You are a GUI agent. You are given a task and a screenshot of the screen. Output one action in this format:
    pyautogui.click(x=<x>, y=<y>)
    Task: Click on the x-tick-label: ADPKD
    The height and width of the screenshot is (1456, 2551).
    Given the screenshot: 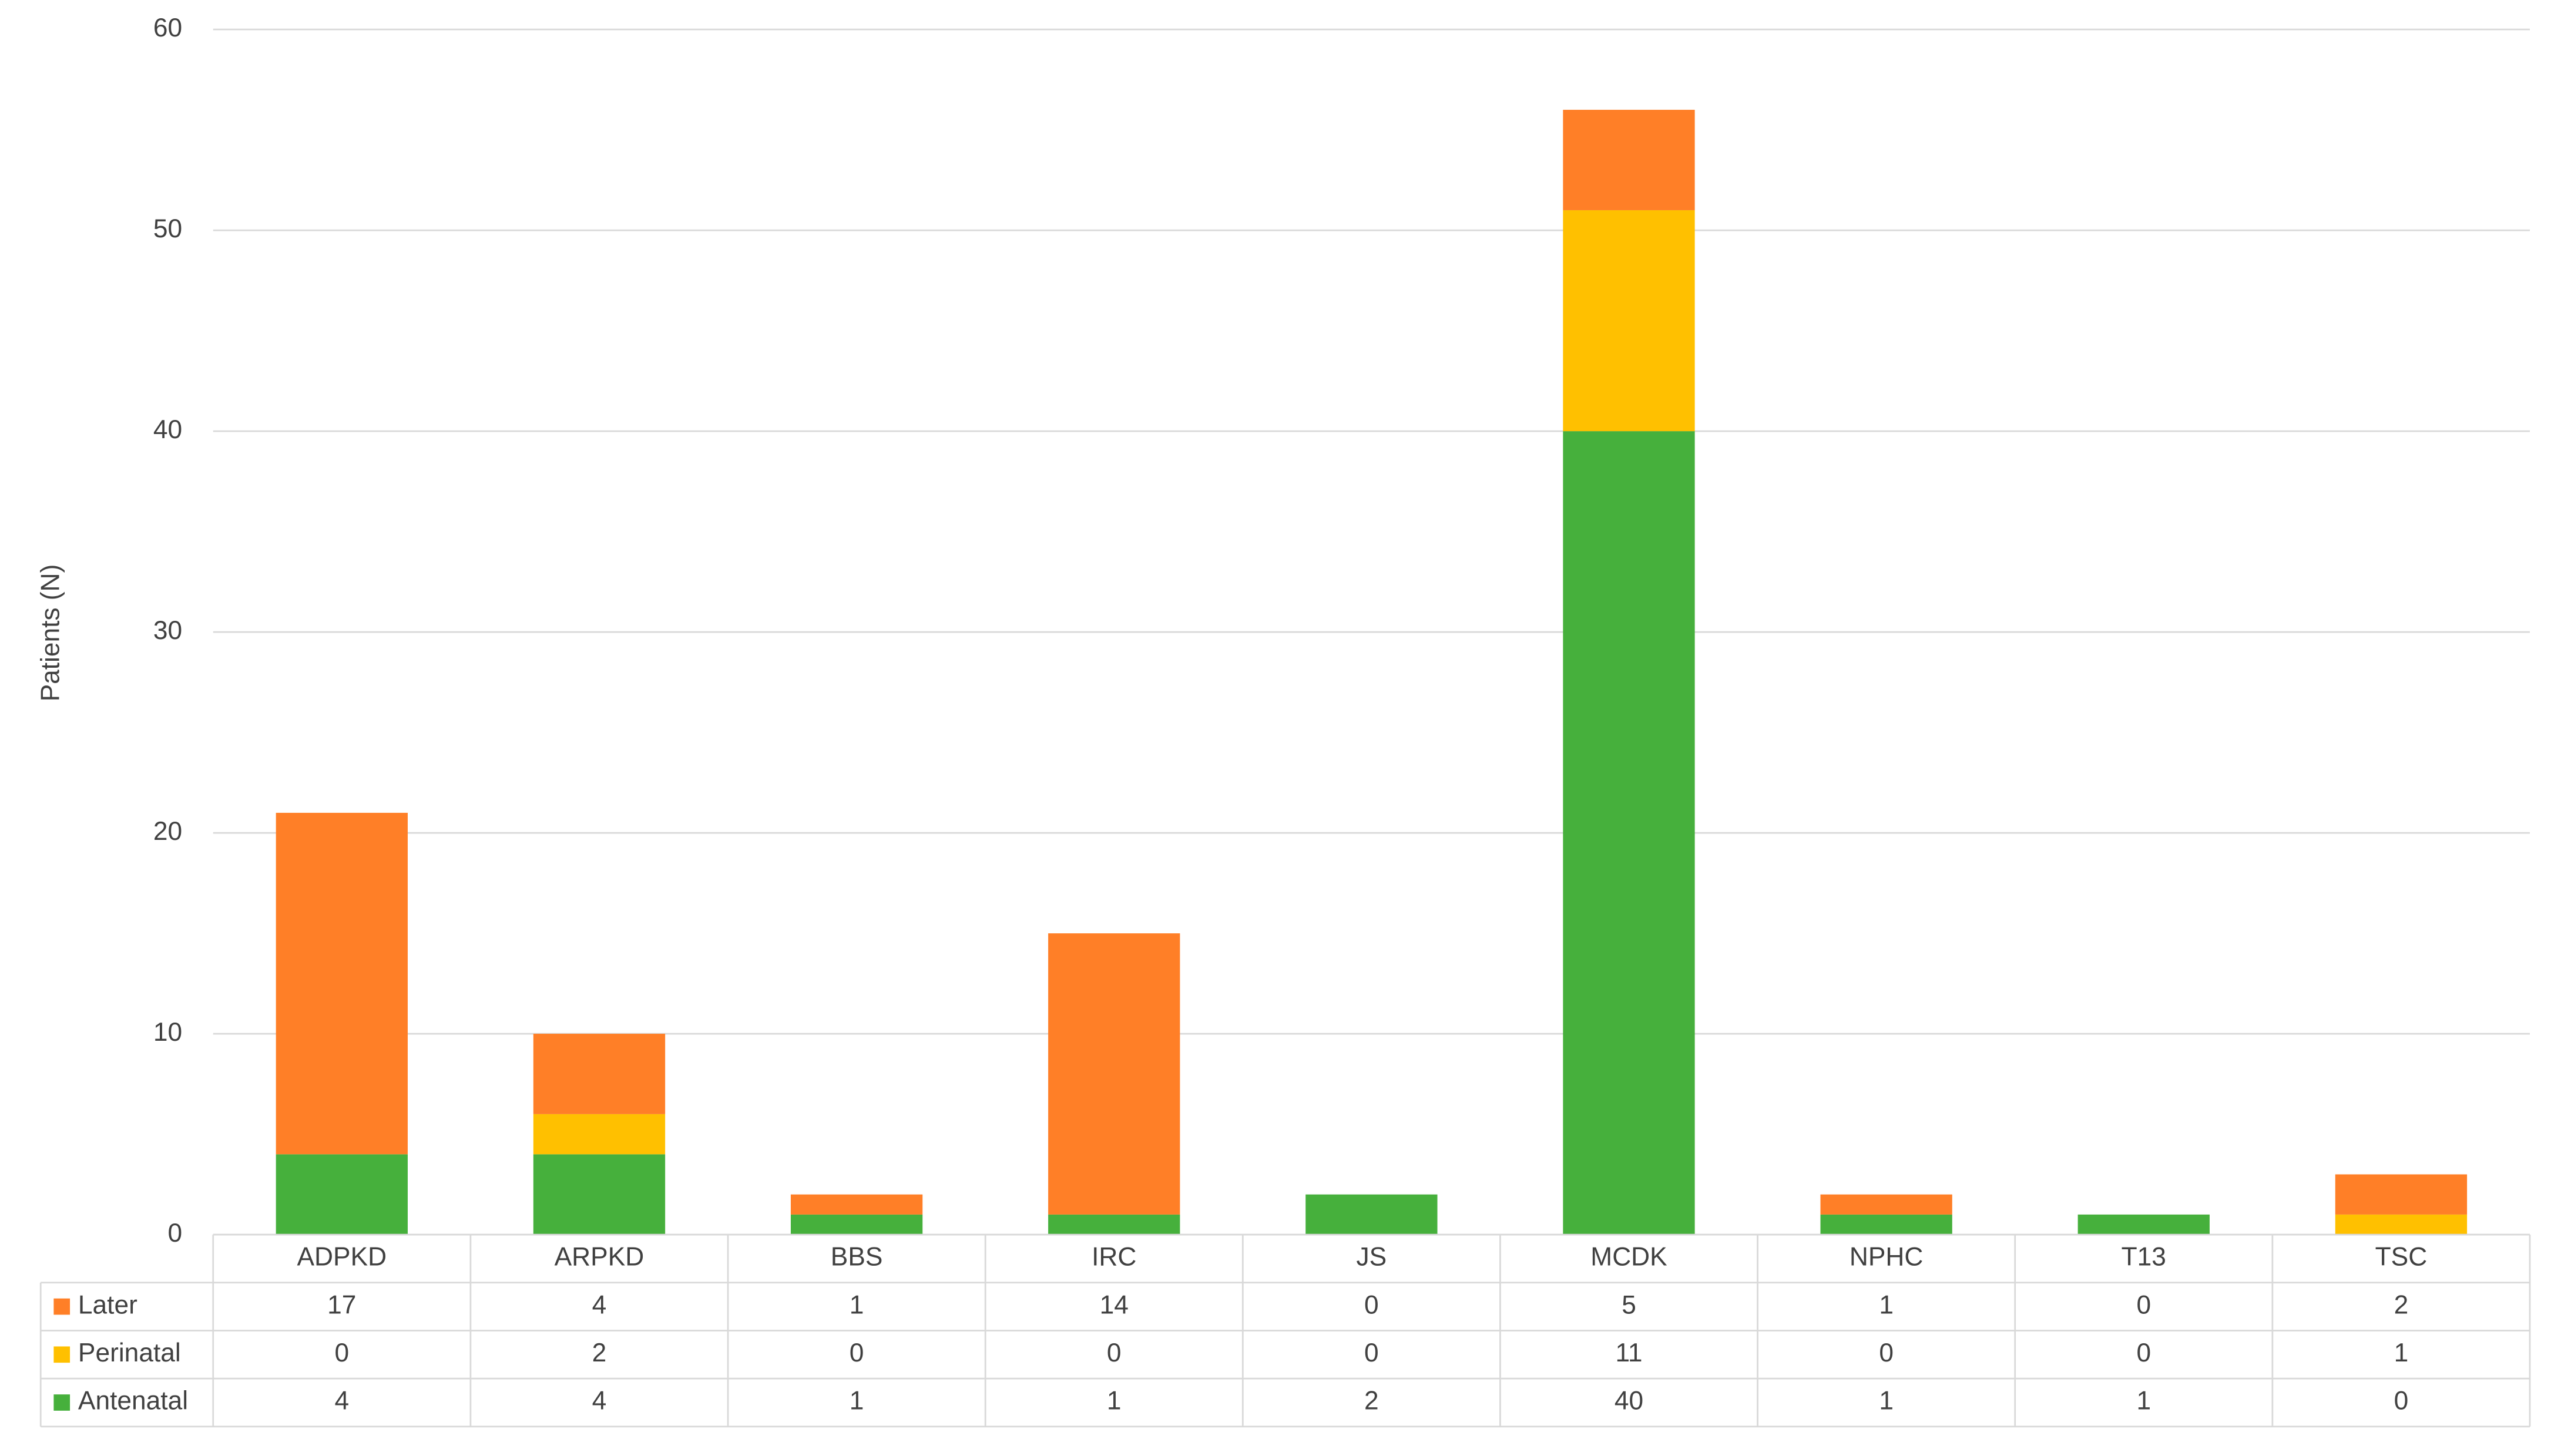 What is the action you would take?
    pyautogui.click(x=342, y=1257)
    